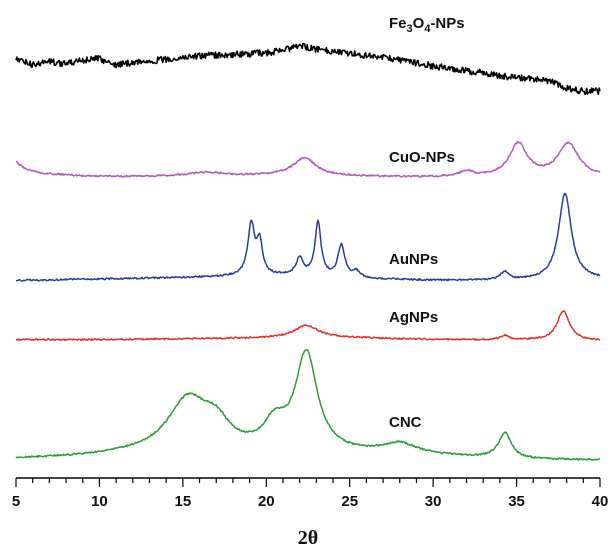 The image size is (614, 552). Describe the element at coordinates (413, 317) in the screenshot. I see `series-label-agnps: AgNPs` at that location.